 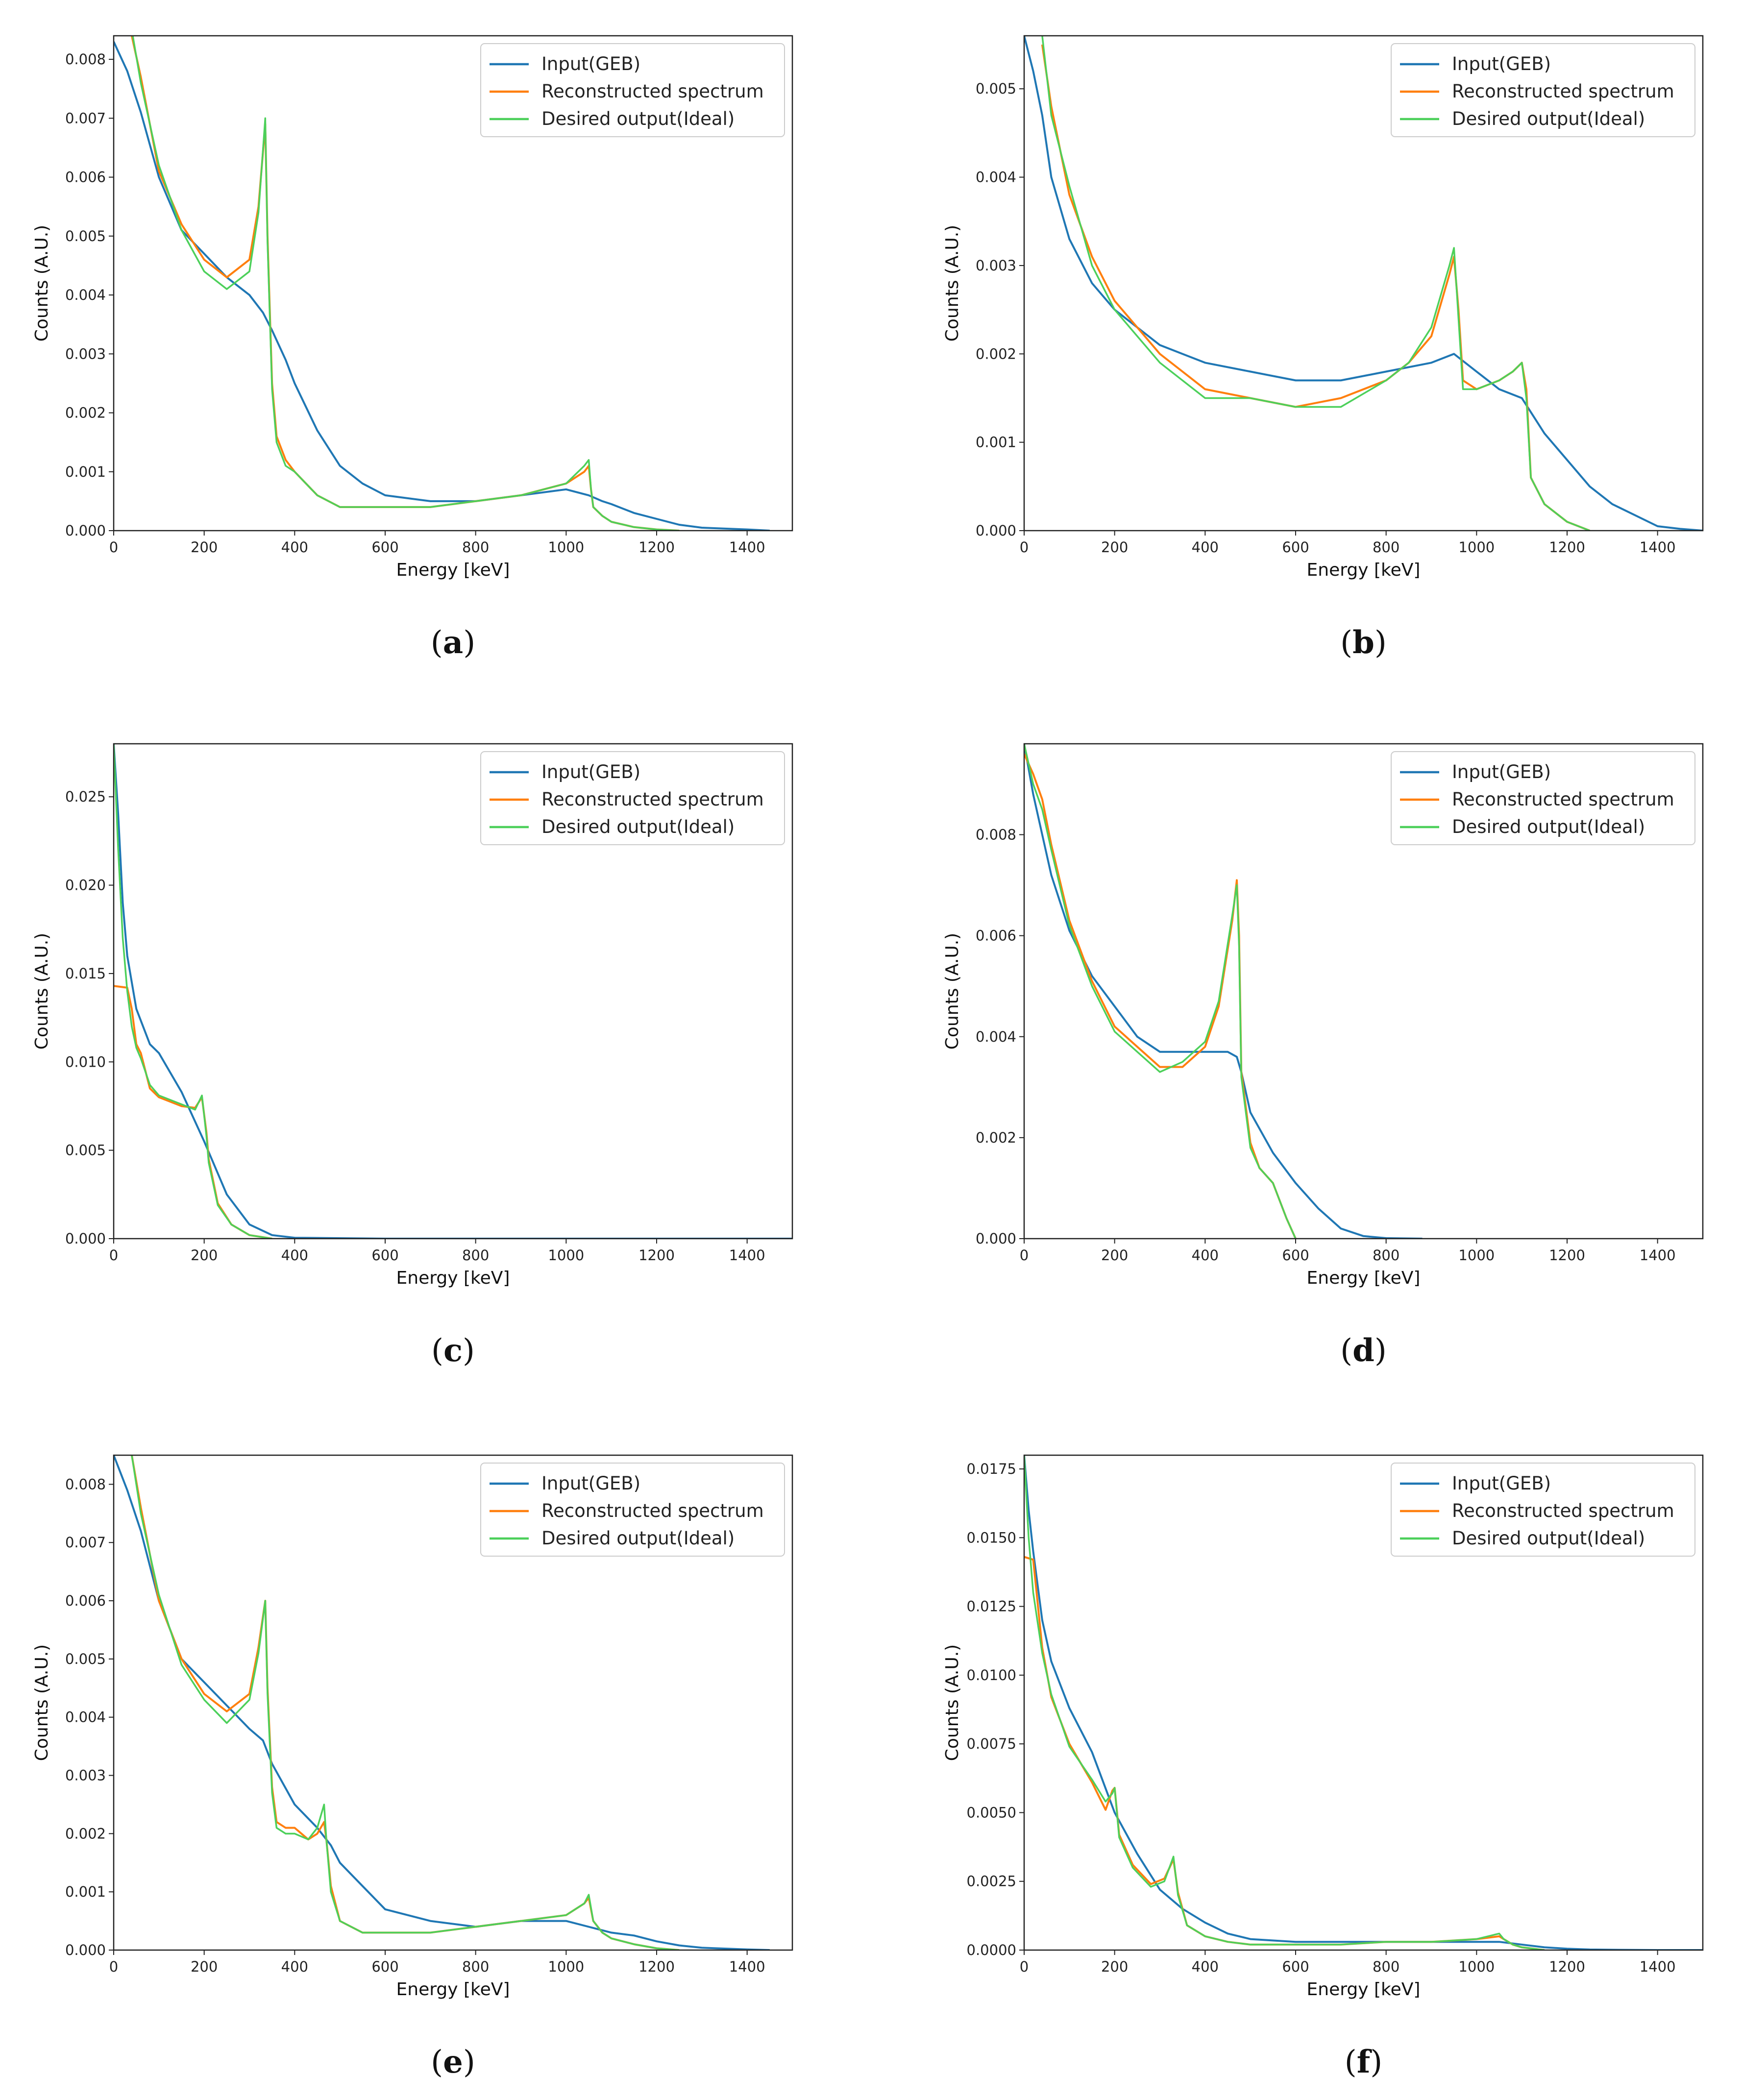 I want to click on legend-label: Desired output(Ideal), so click(x=638, y=1539).